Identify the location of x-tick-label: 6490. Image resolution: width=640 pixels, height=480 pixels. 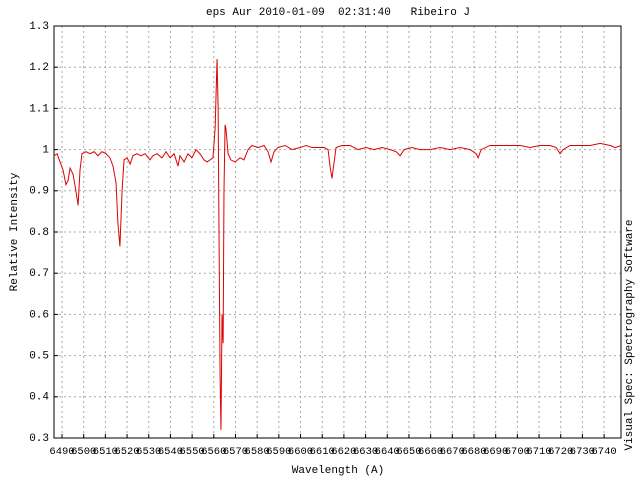
(61, 452).